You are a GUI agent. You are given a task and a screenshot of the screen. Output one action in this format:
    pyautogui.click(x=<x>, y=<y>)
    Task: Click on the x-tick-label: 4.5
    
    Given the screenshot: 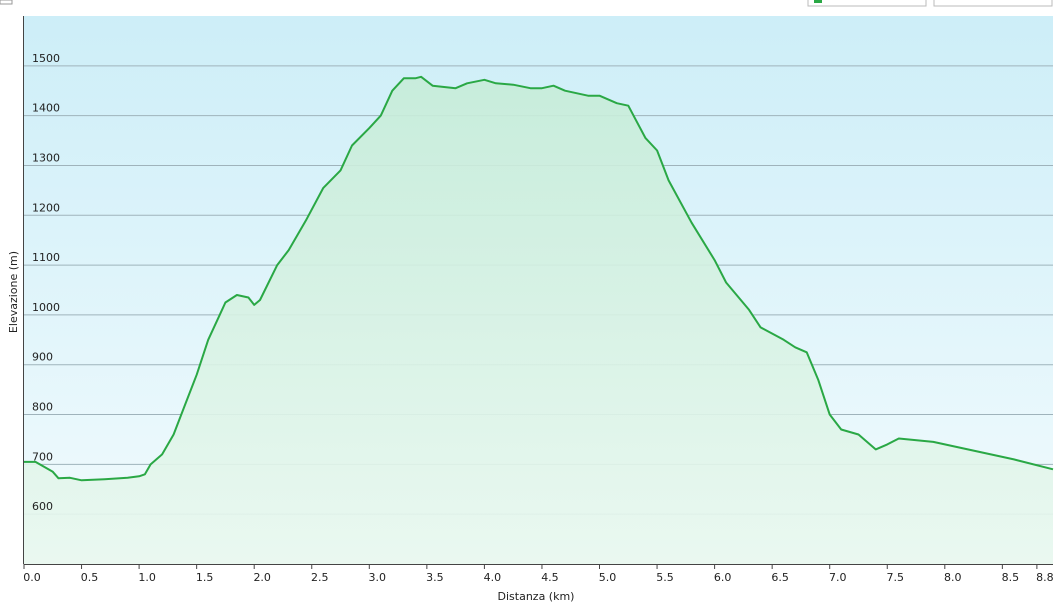 What is the action you would take?
    pyautogui.click(x=550, y=577)
    